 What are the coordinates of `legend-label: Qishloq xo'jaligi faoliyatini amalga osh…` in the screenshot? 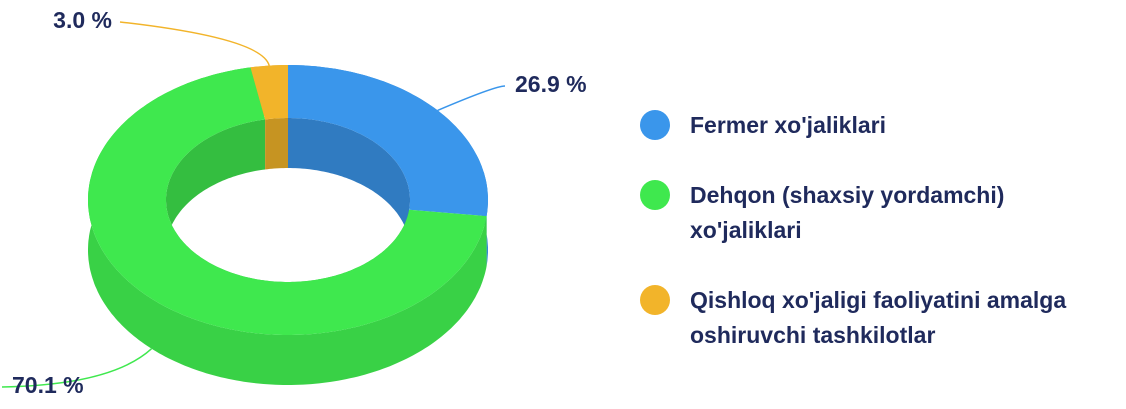 It's located at (878, 317).